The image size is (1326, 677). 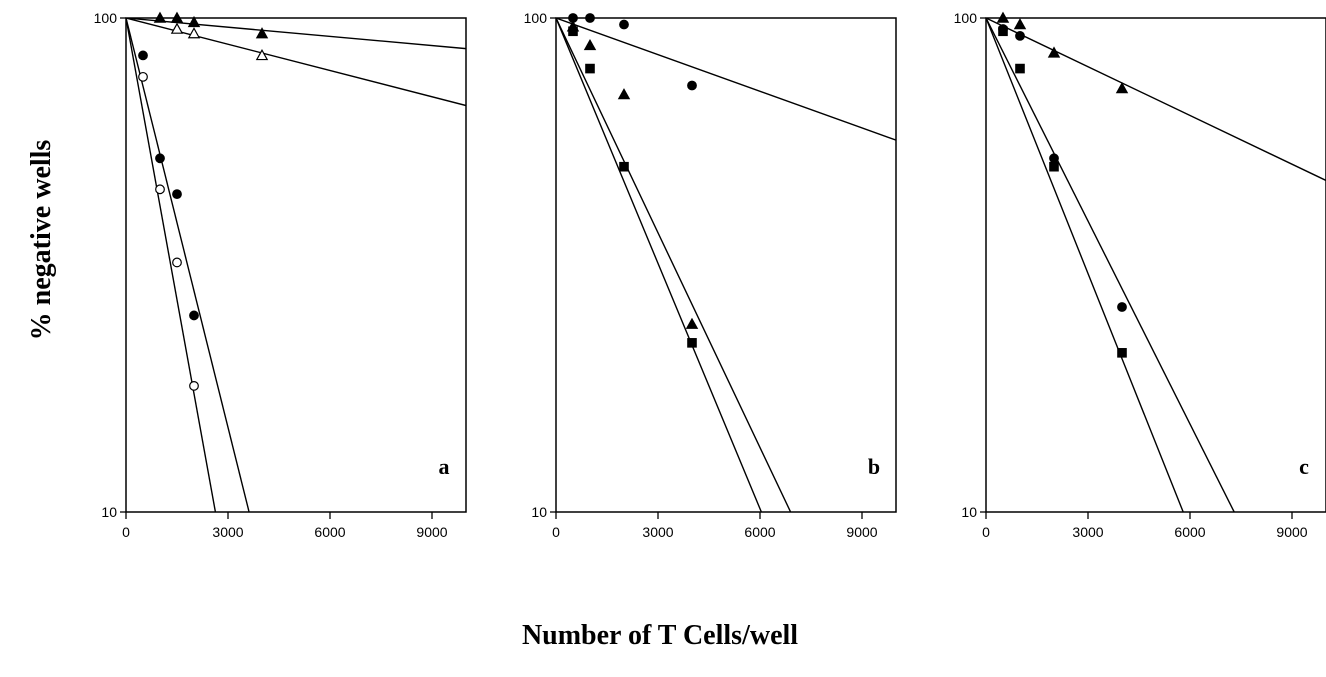 What do you see at coordinates (1304, 466) in the screenshot?
I see `panel-letter: c` at bounding box center [1304, 466].